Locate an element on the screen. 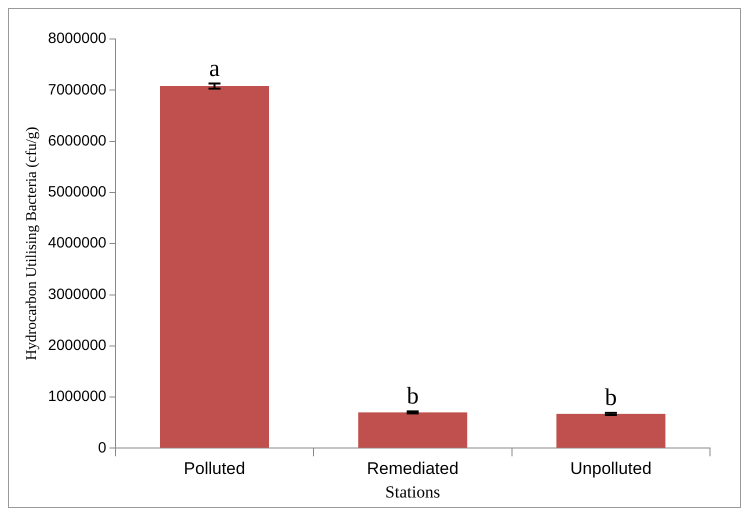 The height and width of the screenshot is (518, 751). y-tick-label: 8000000 is located at coordinates (77, 39).